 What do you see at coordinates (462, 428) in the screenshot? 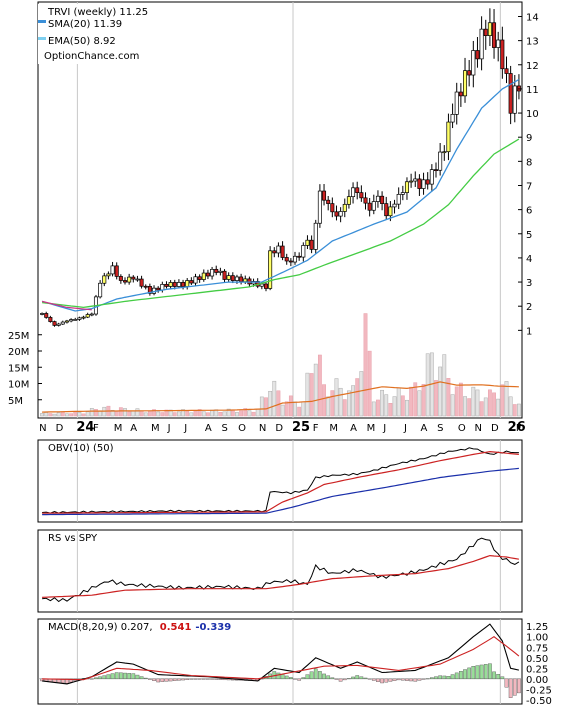
I see `x-tick-label: O` at bounding box center [462, 428].